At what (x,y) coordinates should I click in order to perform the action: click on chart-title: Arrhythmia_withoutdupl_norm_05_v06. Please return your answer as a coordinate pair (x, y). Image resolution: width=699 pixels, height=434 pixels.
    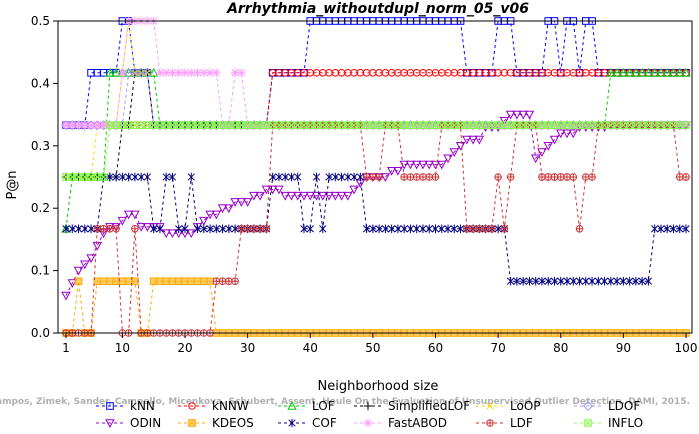
    Looking at the image, I should click on (377, 9).